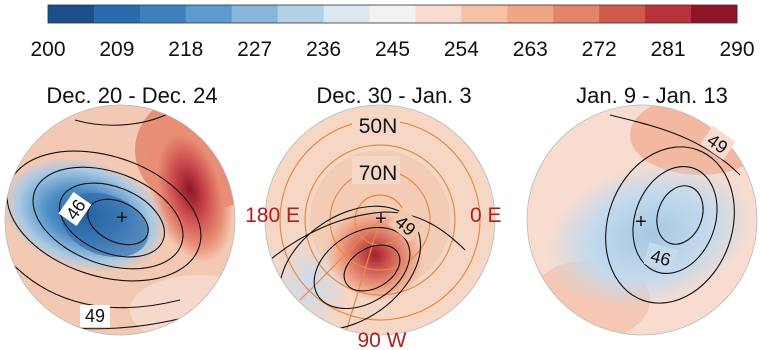  I want to click on colorbar, so click(392, 14).